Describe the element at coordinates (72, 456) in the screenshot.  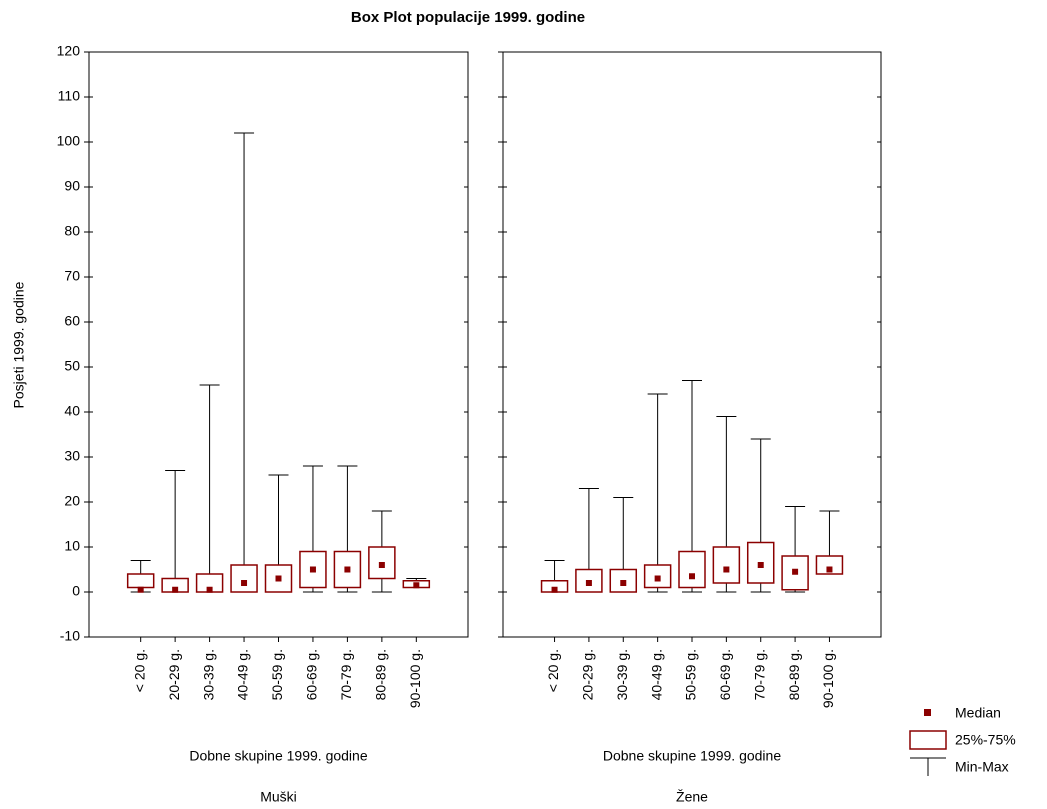
I see `y-tick-label: 30` at that location.